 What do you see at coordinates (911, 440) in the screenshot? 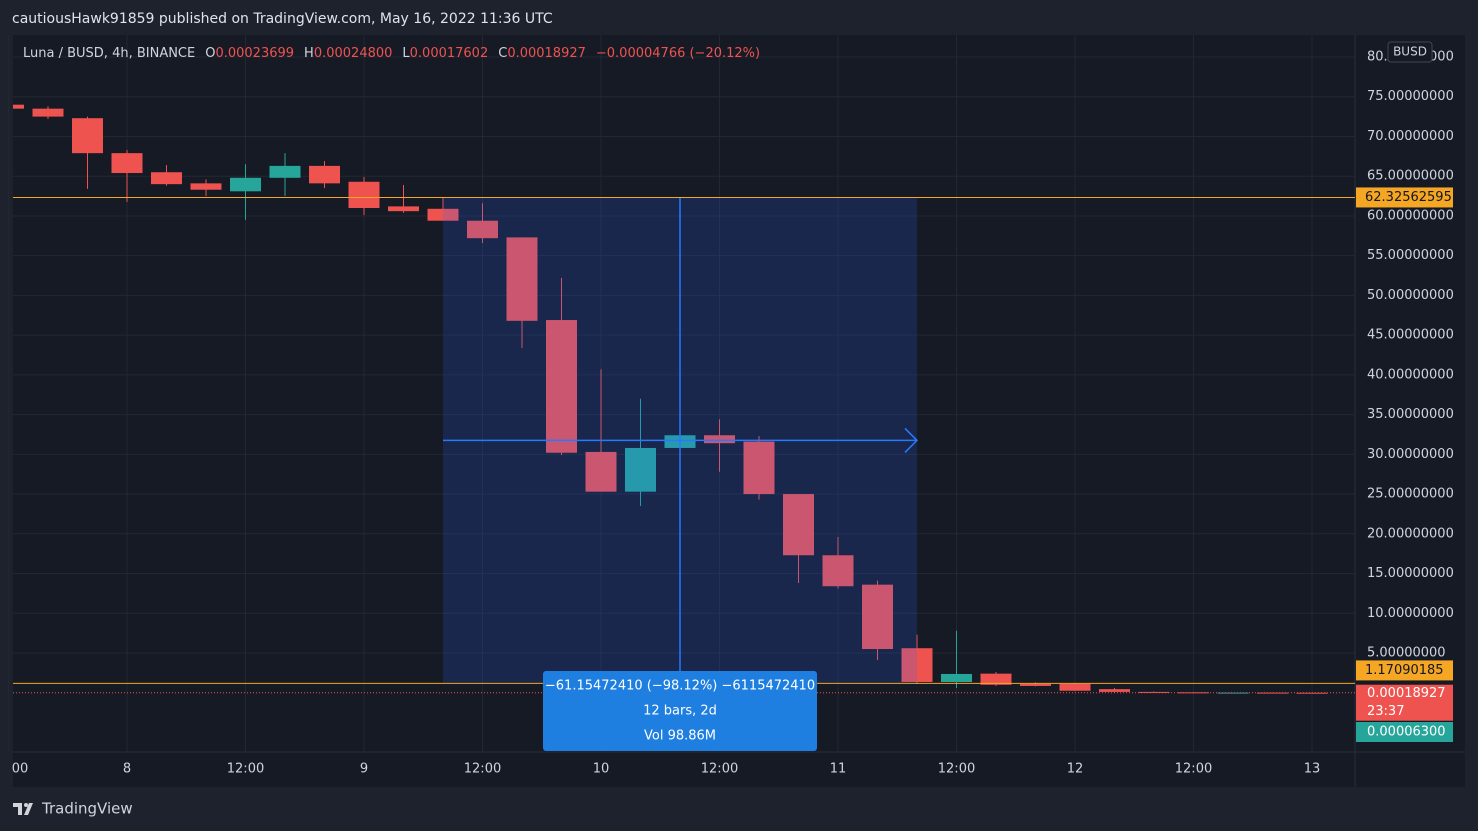
I see `measure-arrow` at bounding box center [911, 440].